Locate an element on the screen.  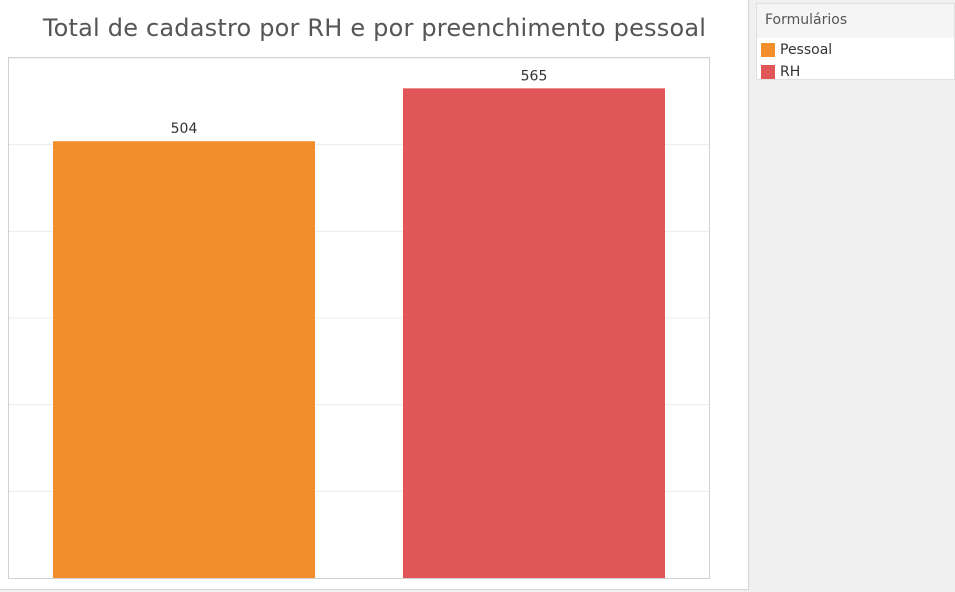
legend-item-pessoal: Pessoal is located at coordinates (796, 50).